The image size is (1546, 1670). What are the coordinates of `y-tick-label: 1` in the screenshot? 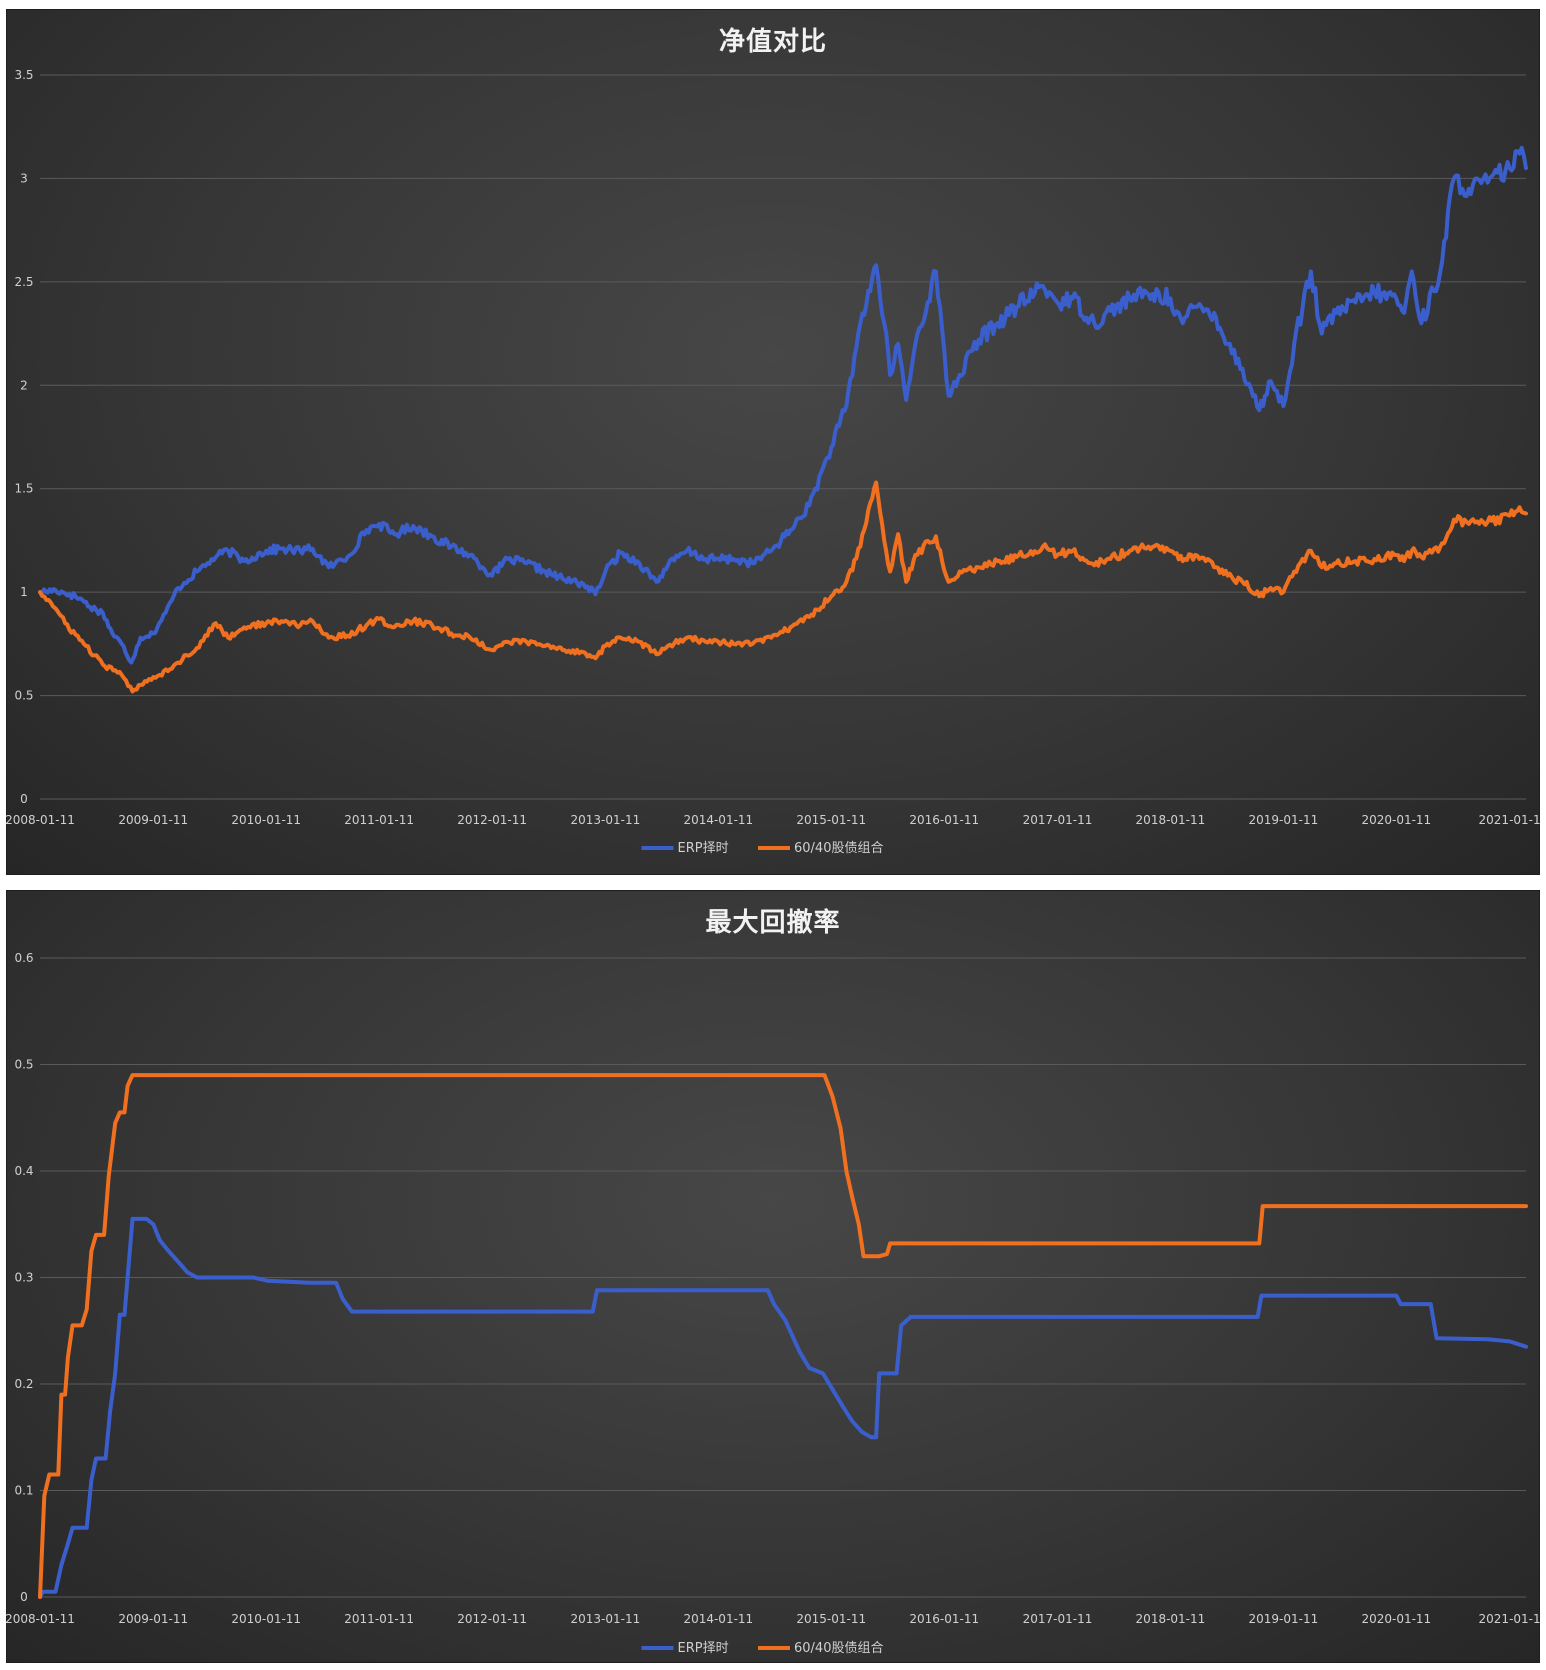 It's located at (24, 592).